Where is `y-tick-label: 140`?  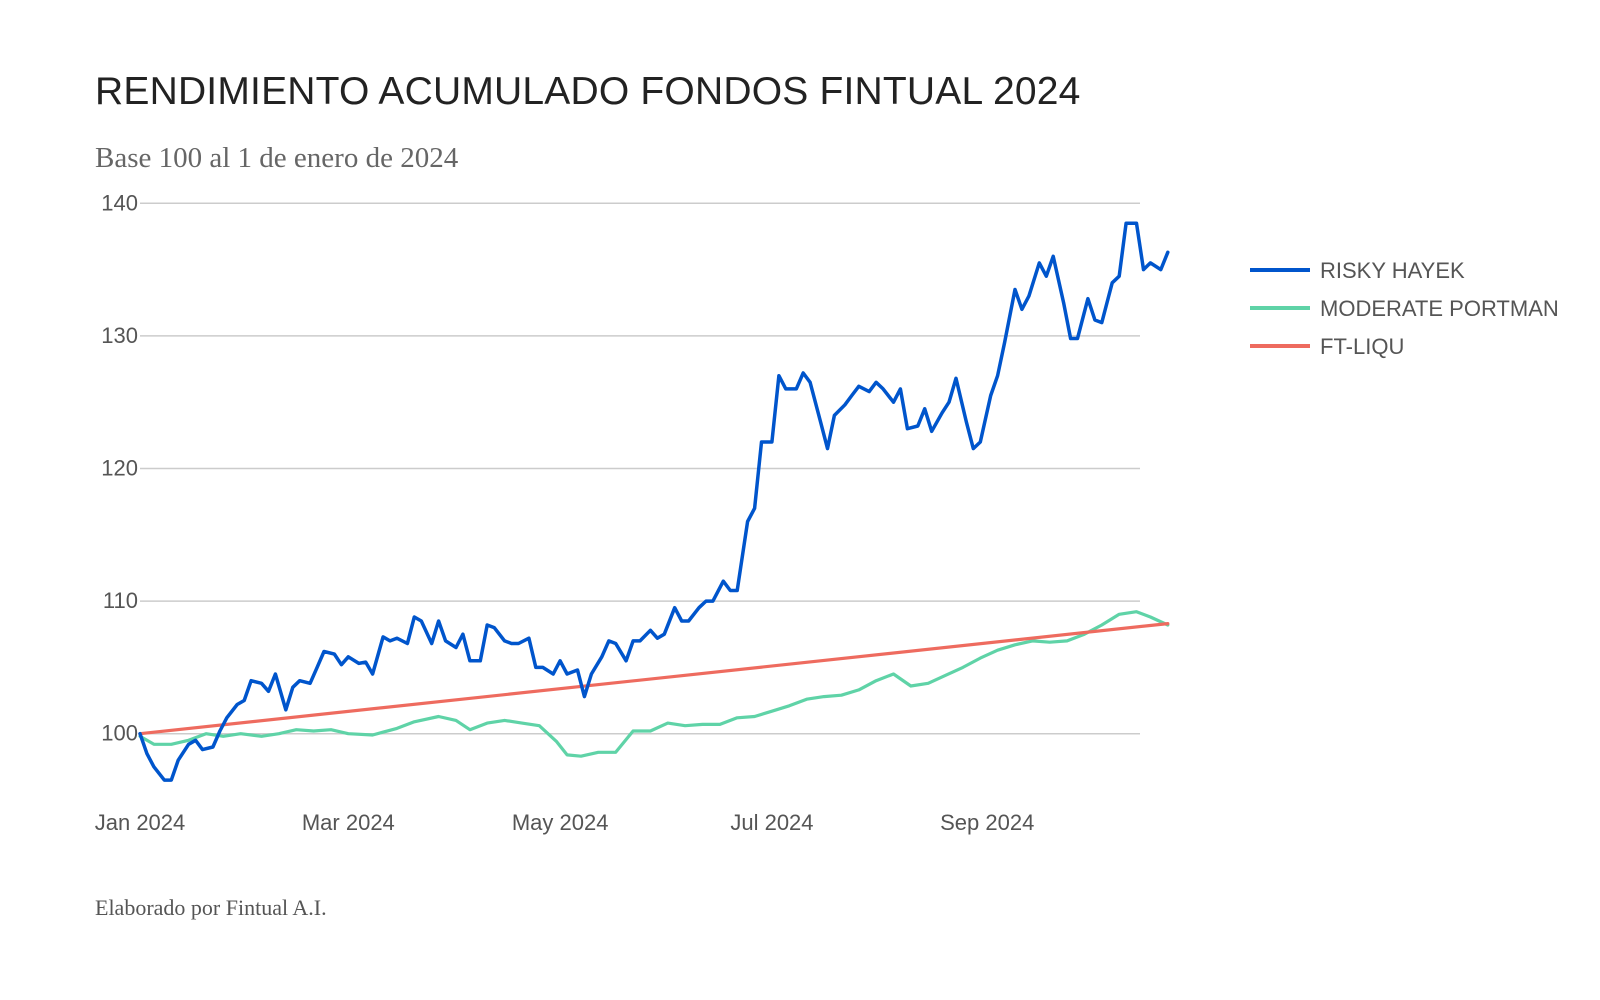 y-tick-label: 140 is located at coordinates (119, 202).